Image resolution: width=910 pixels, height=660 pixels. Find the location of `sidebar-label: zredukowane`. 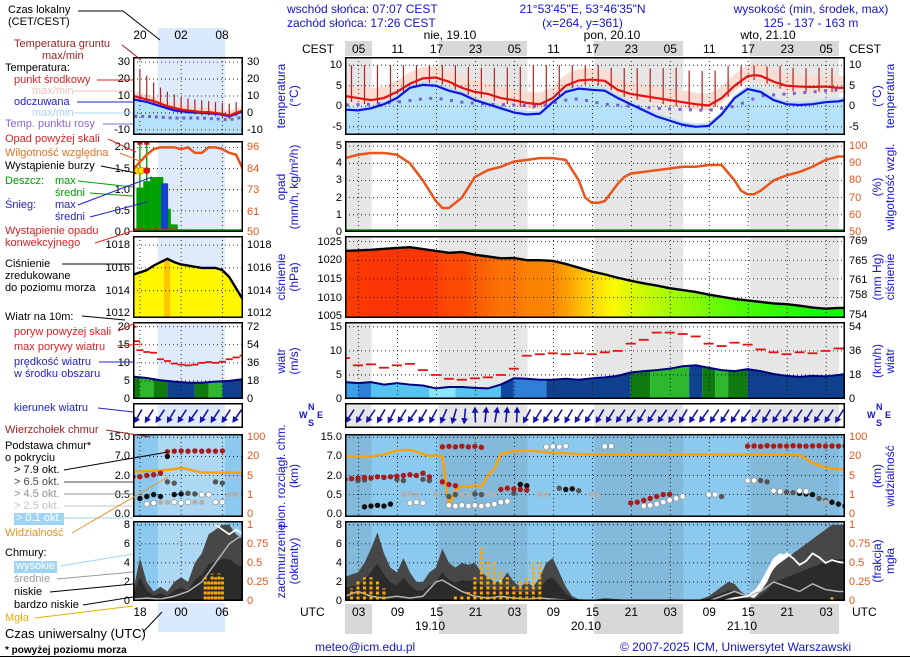

sidebar-label: zredukowane is located at coordinates (38, 276).